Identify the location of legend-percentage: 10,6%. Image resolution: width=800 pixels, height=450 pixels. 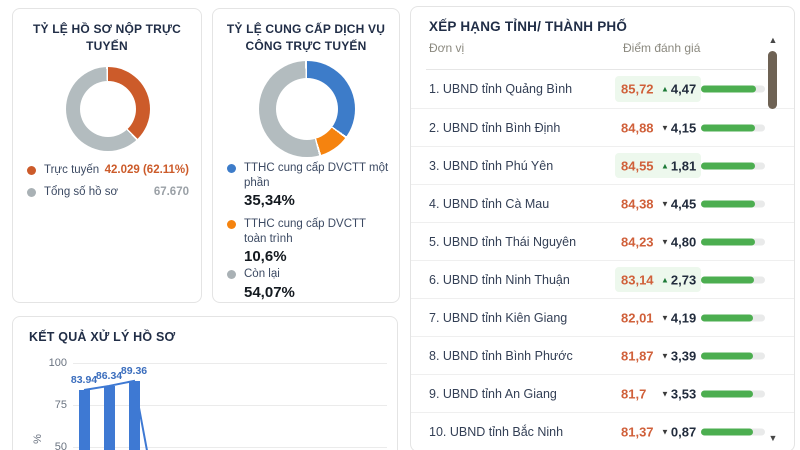
(265, 257).